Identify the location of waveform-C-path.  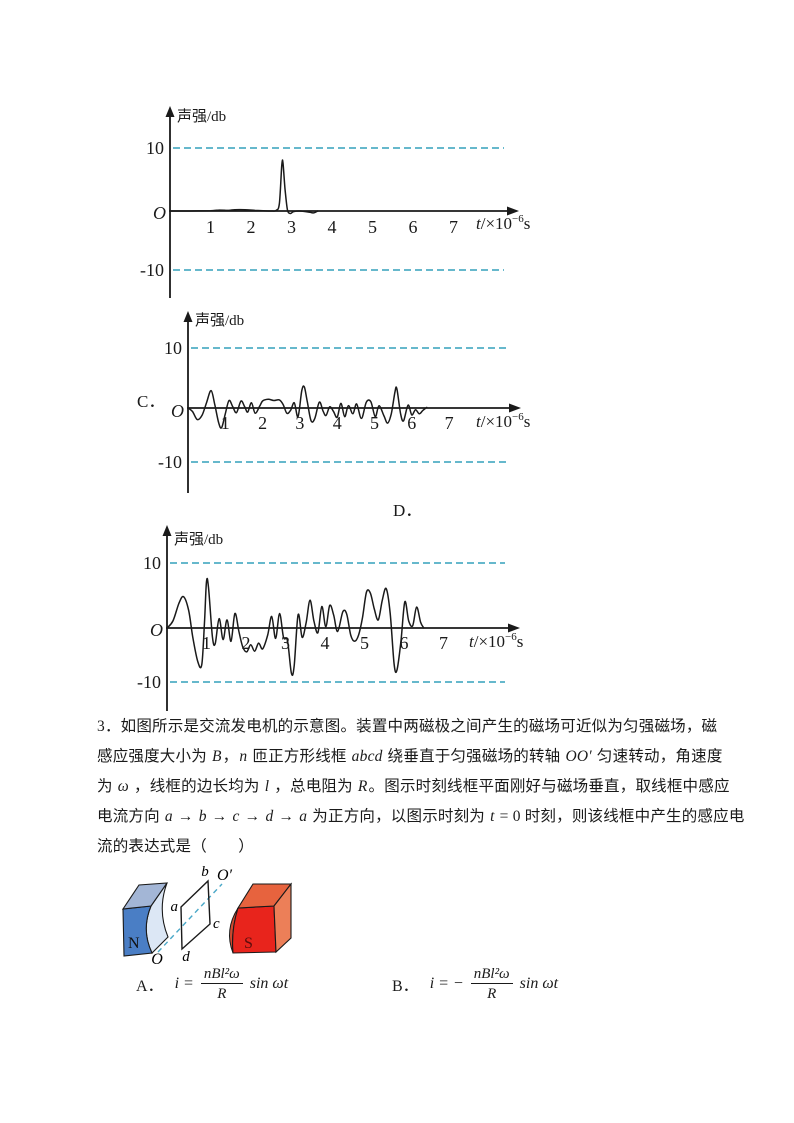
(307, 407).